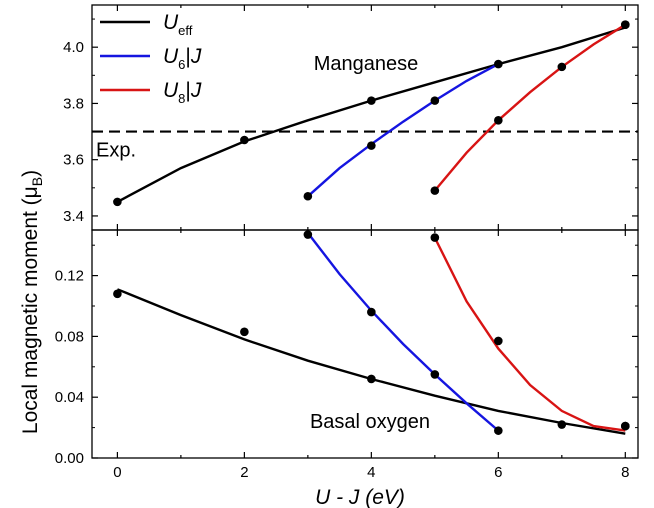  I want to click on y-axis-title-close: ), so click(30, 173).